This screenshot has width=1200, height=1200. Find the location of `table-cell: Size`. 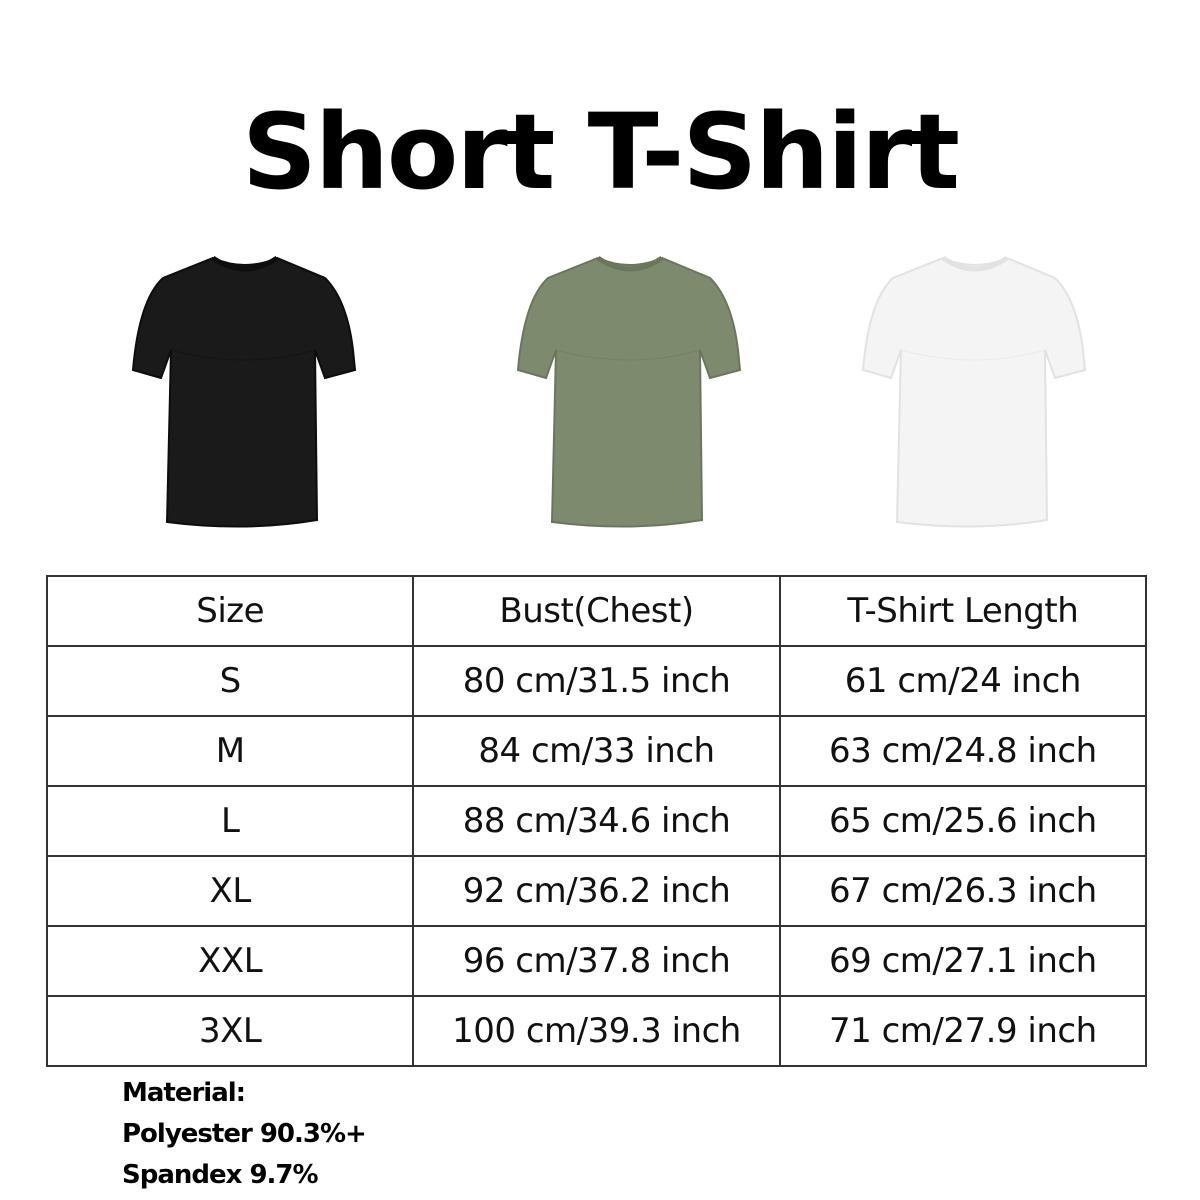

table-cell: Size is located at coordinates (230, 611).